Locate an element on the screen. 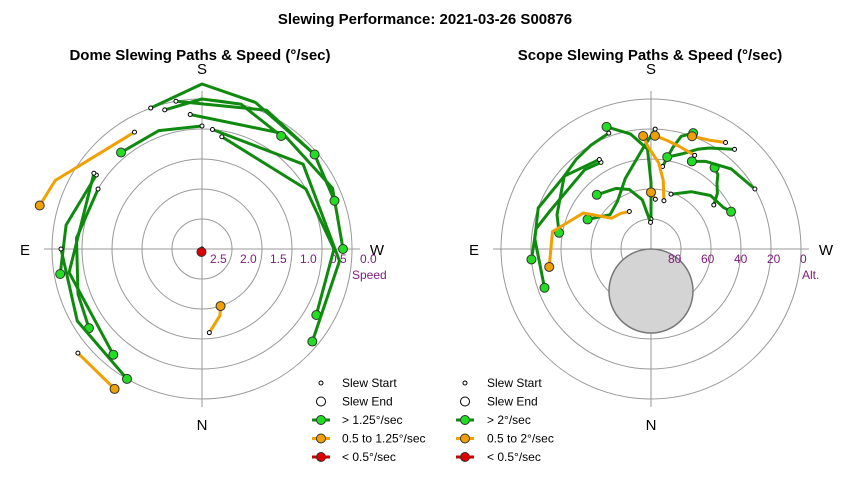 The image size is (850, 485). scope-legend-label: Slew Start is located at coordinates (514, 383).